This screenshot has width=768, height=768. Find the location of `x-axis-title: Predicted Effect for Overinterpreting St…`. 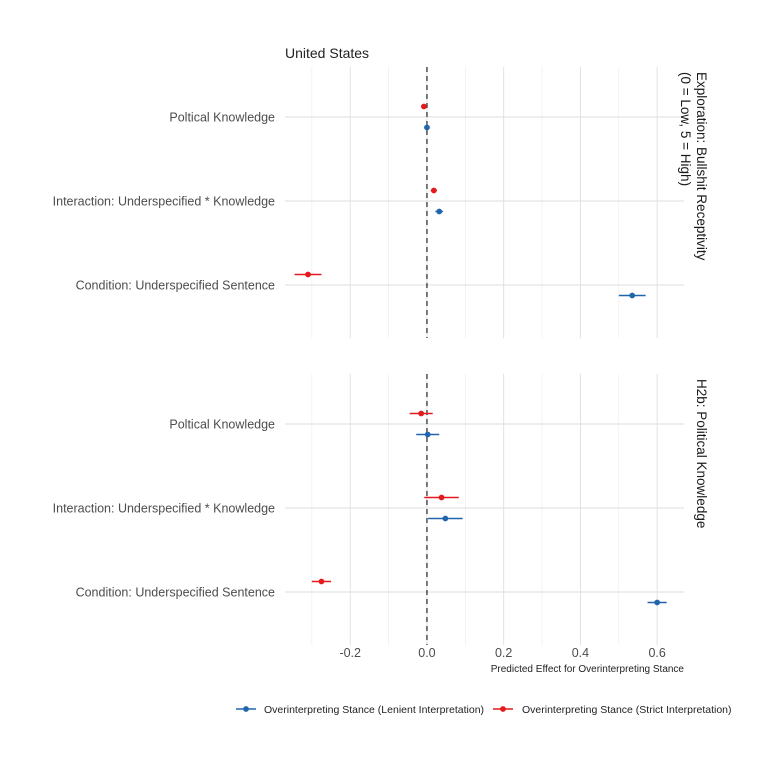

x-axis-title: Predicted Effect for Overinterpreting St… is located at coordinates (588, 669).